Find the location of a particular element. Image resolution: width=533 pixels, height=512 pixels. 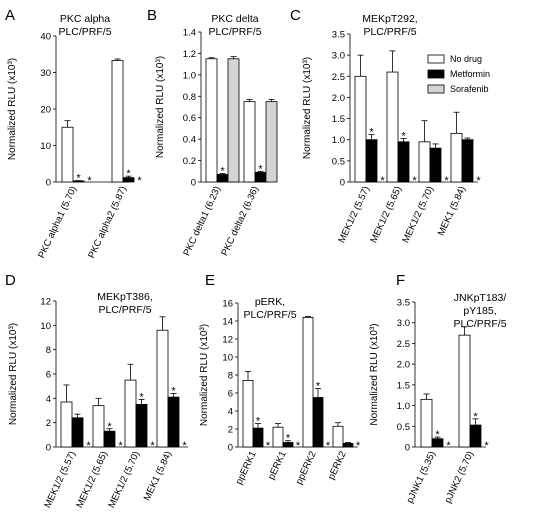

x-tick-label: PKC alpha1 (5.70) is located at coordinates (57, 222).